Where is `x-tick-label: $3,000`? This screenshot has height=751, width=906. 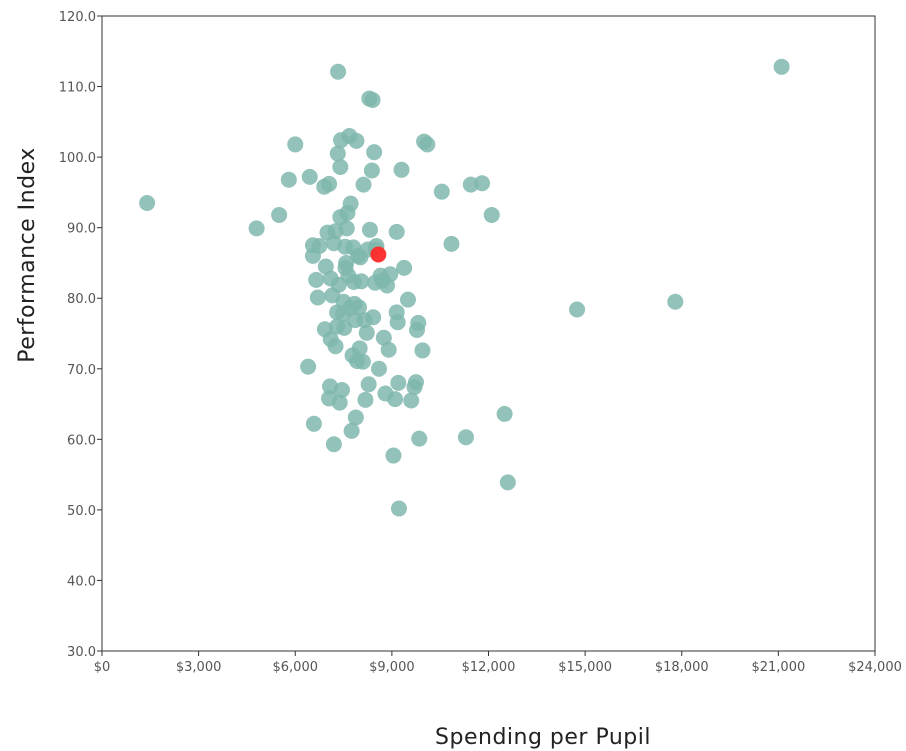 x-tick-label: $3,000 is located at coordinates (199, 667).